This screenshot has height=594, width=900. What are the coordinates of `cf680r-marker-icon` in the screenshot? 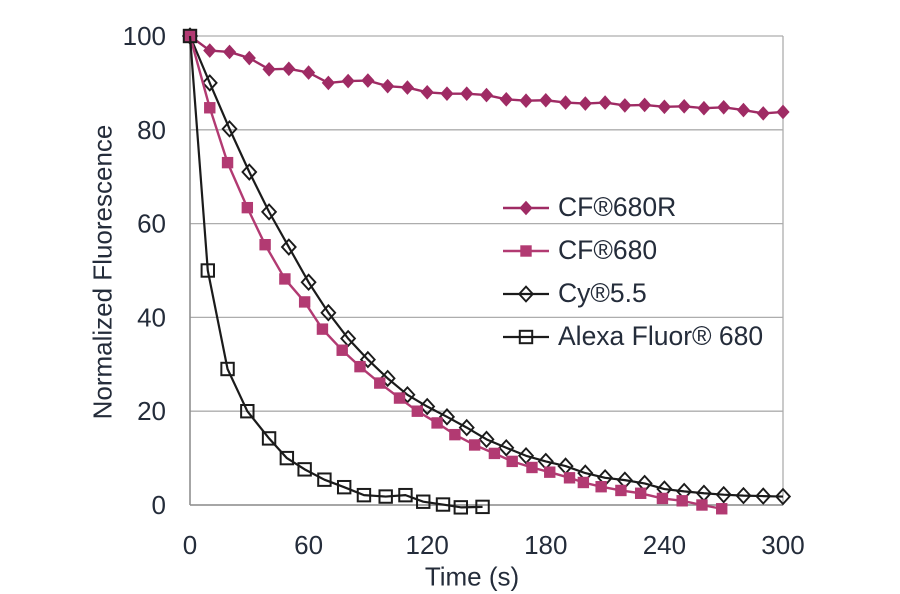 It's located at (526, 207).